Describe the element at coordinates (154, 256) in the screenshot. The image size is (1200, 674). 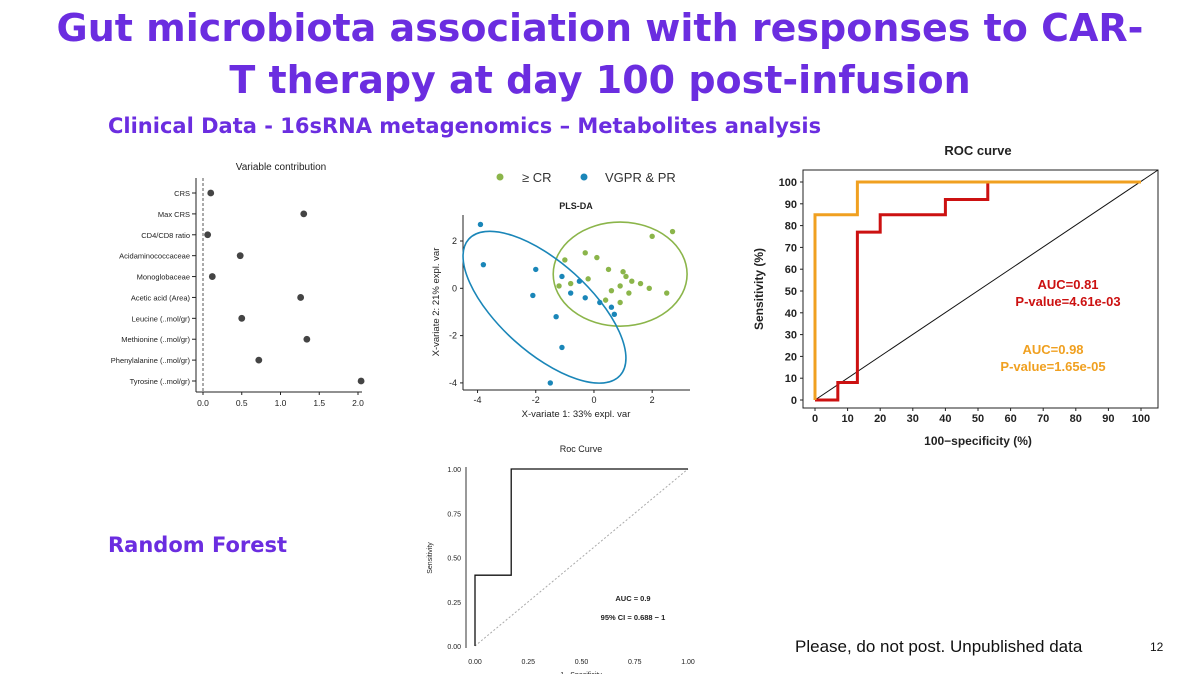
I see `var-category-label: Acidaminococcaceae` at that location.